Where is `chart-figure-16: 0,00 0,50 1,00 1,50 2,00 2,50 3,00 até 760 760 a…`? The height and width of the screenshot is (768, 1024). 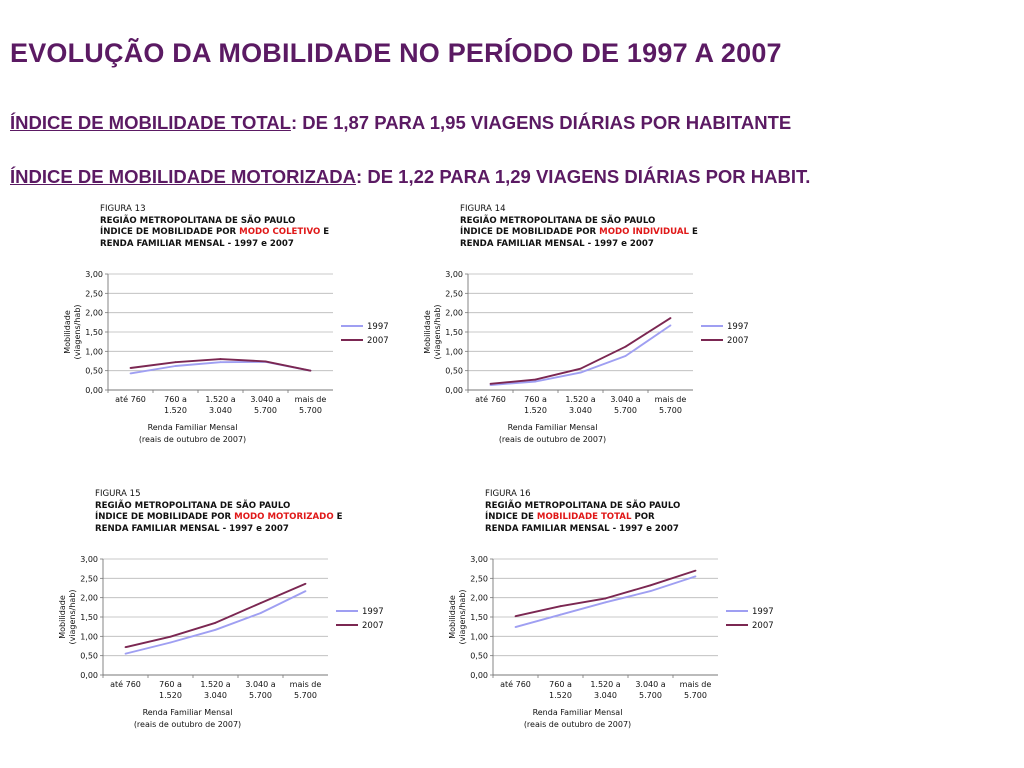 chart-figure-16: 0,00 0,50 1,00 1,50 2,00 2,50 3,00 até 760 760 a… is located at coordinates (611, 642).